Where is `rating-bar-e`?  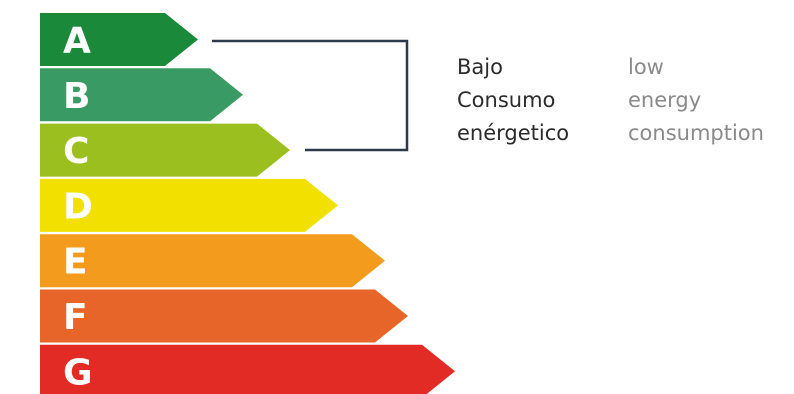 rating-bar-e is located at coordinates (212, 260).